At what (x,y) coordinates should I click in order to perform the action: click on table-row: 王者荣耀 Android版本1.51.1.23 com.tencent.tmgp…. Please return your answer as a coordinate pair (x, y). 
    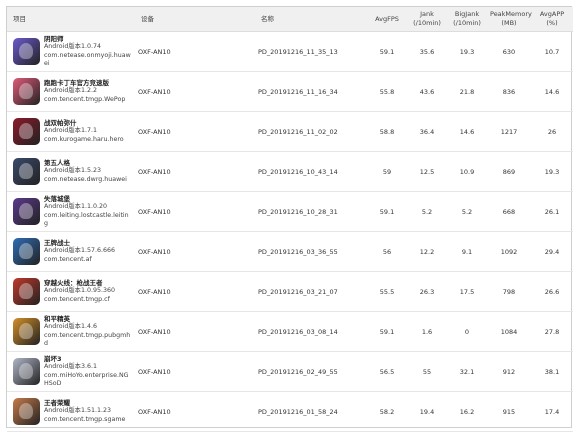
    Looking at the image, I should click on (290, 411).